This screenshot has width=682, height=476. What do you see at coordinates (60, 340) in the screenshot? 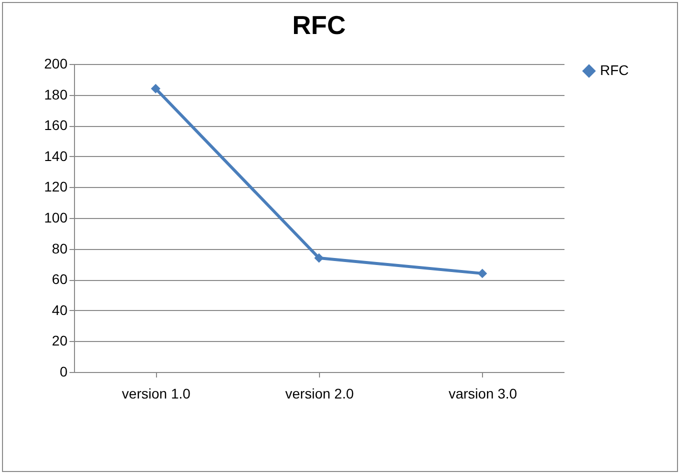
I see `y-tick-label: 20` at bounding box center [60, 340].